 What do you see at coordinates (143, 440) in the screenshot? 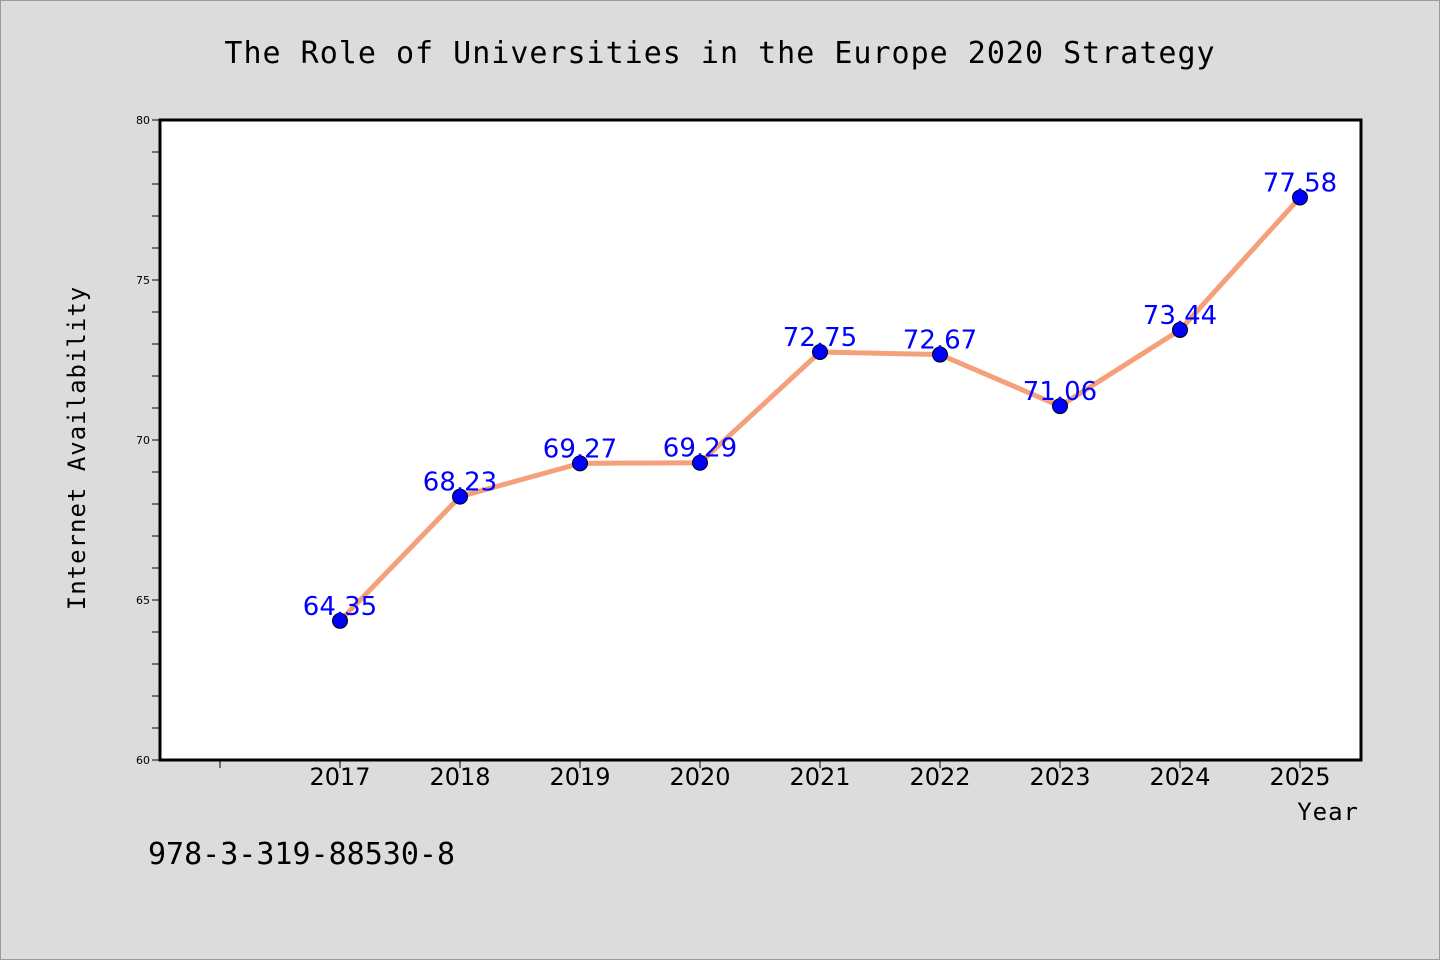
I see `y-tick-label: 70` at bounding box center [143, 440].